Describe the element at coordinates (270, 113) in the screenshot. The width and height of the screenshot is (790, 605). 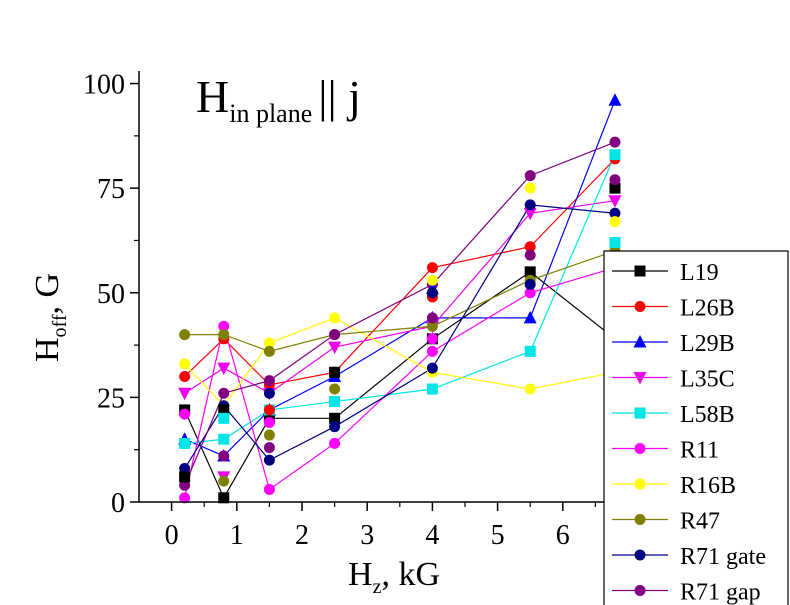
I see `chart-title-sub: in plane` at that location.